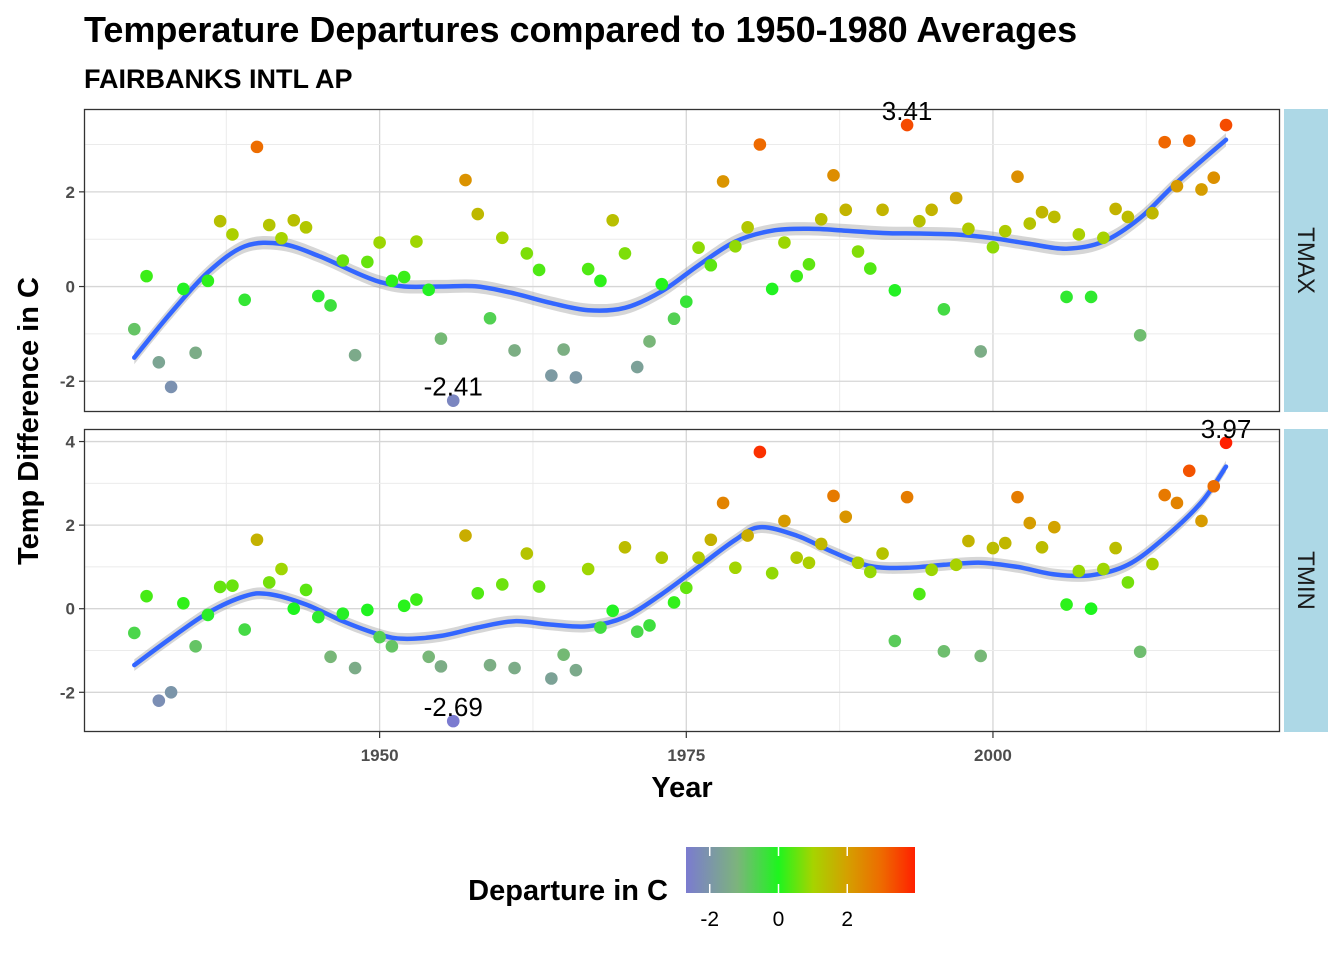  I want to click on y-tick-label: 0, so click(70, 609).